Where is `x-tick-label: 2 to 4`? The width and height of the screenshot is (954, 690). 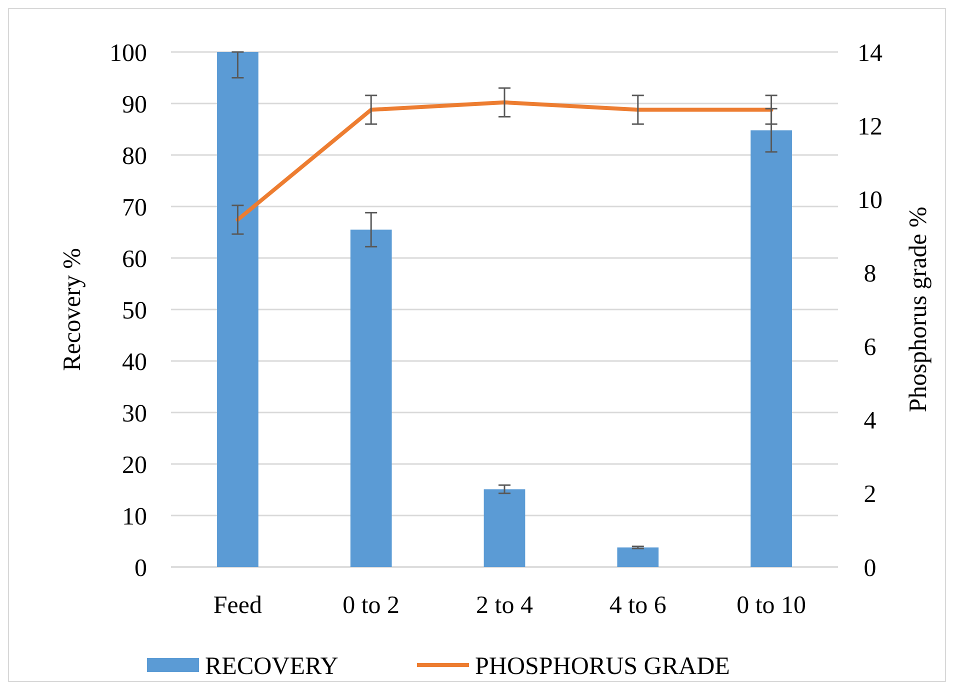 x-tick-label: 2 to 4 is located at coordinates (505, 605).